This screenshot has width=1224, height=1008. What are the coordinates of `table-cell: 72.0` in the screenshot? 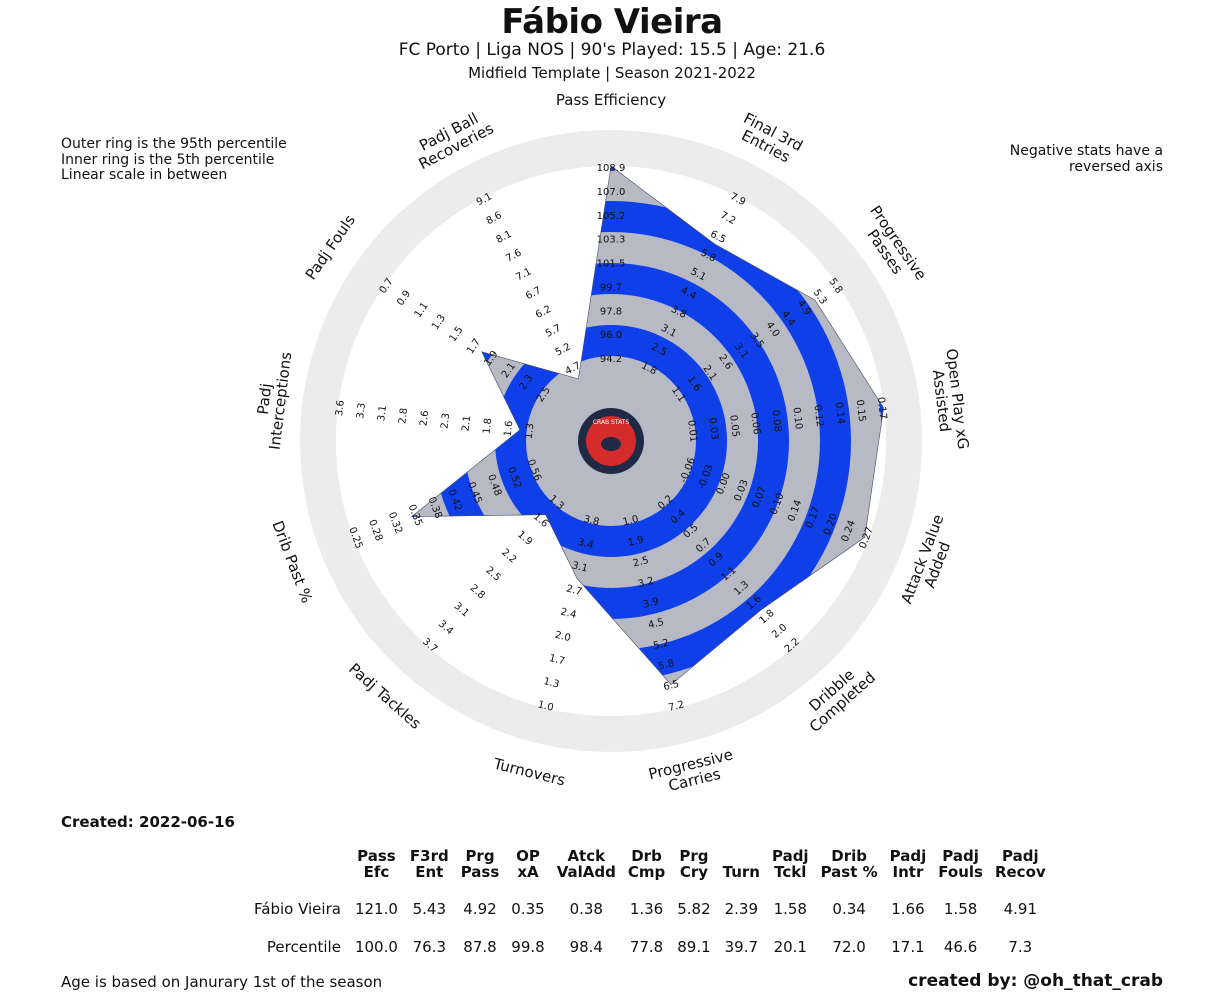 It's located at (849, 947).